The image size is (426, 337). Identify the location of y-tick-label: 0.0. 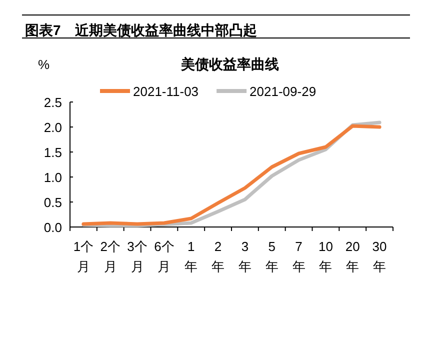
(53, 227).